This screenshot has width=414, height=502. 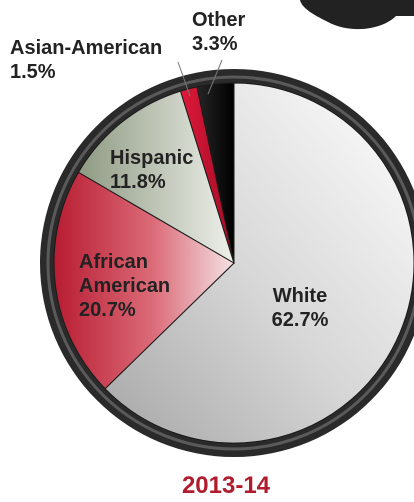 What do you see at coordinates (300, 296) in the screenshot?
I see `slice-label-white-line-1: White` at bounding box center [300, 296].